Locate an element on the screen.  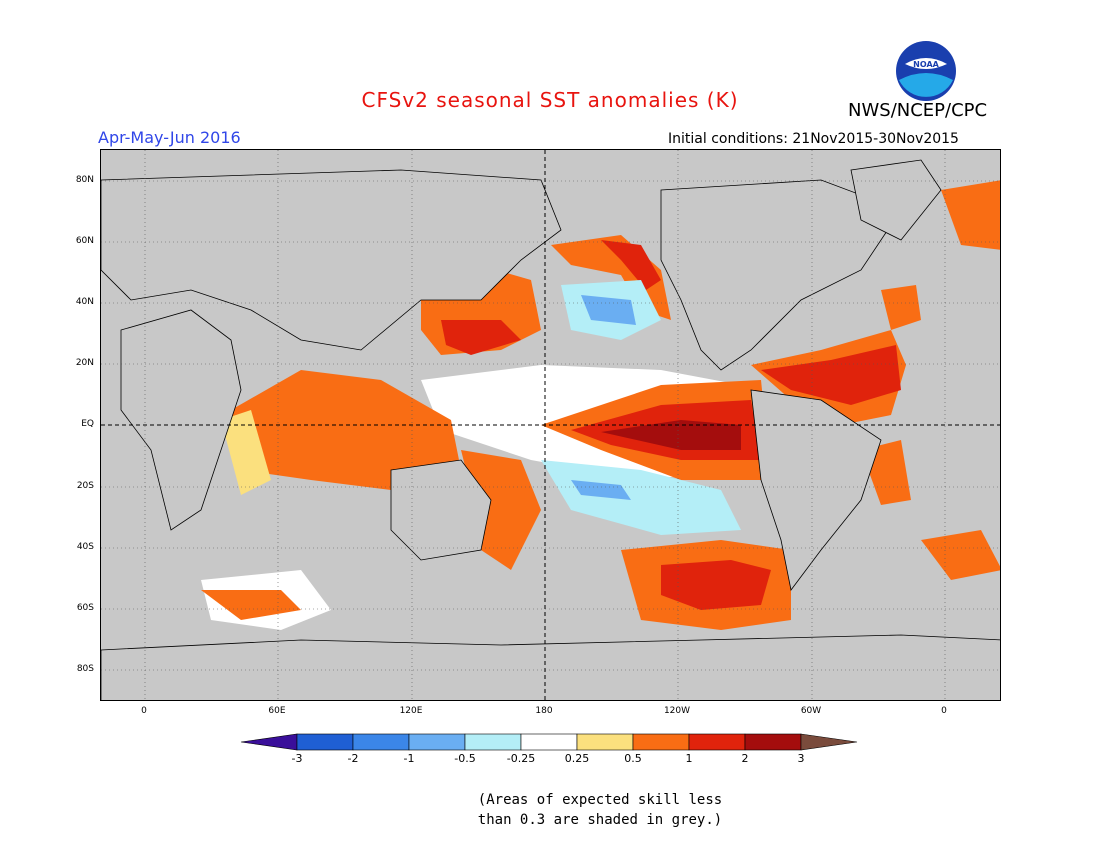
anomaly-southern-pacific-strong is located at coordinates (716, 585).